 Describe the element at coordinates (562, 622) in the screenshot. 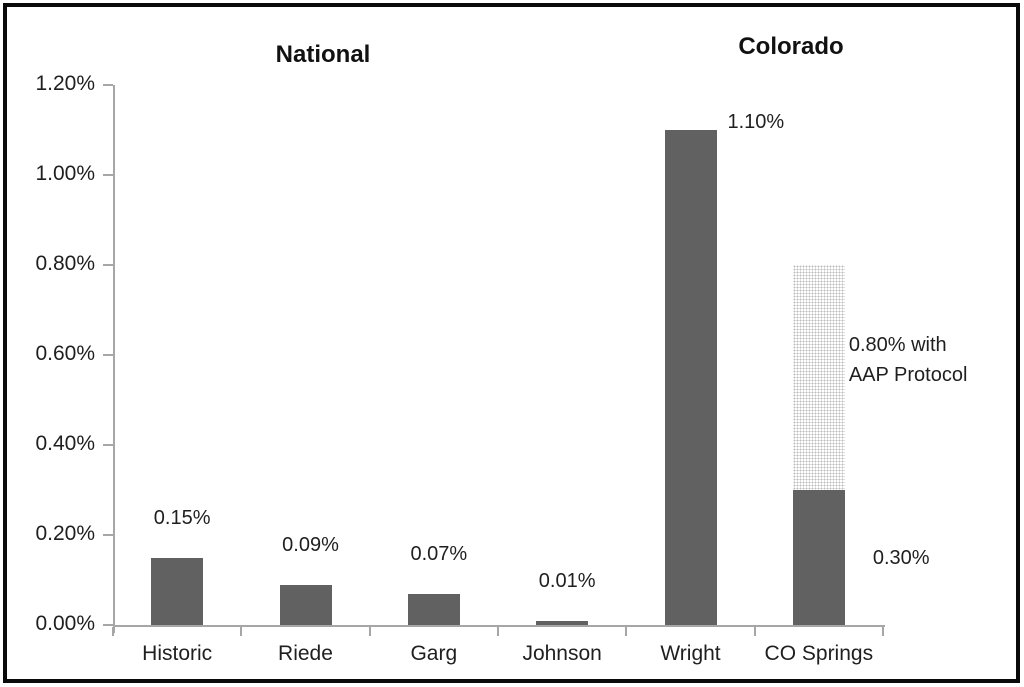

I see `bar-johnson` at that location.